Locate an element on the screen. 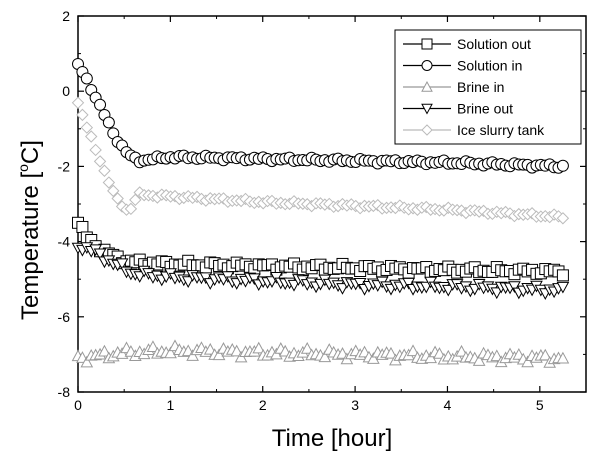 The image size is (592, 455). series-solution-out is located at coordinates (320, 249).